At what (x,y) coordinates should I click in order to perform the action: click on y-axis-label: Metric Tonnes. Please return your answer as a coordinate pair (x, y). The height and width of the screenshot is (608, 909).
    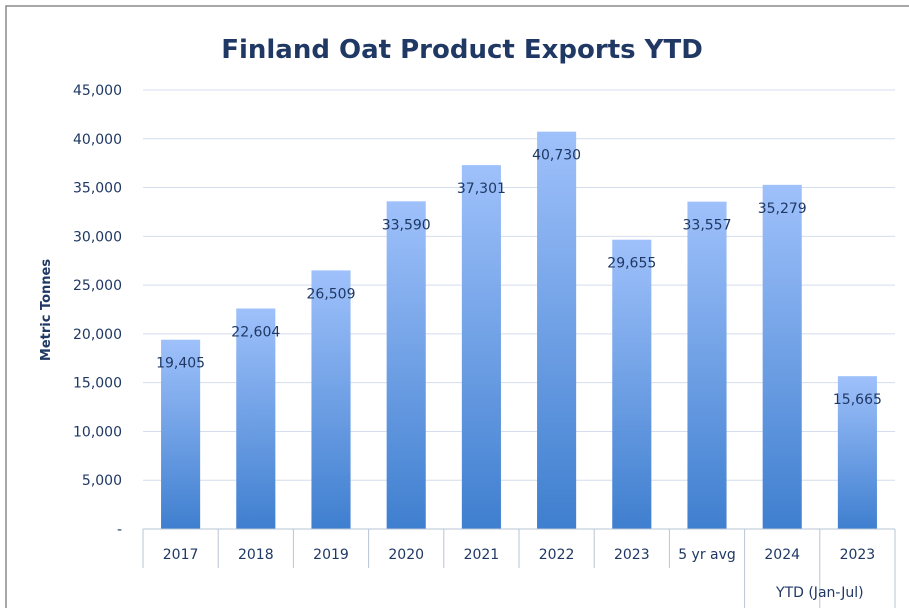
    Looking at the image, I should click on (46, 310).